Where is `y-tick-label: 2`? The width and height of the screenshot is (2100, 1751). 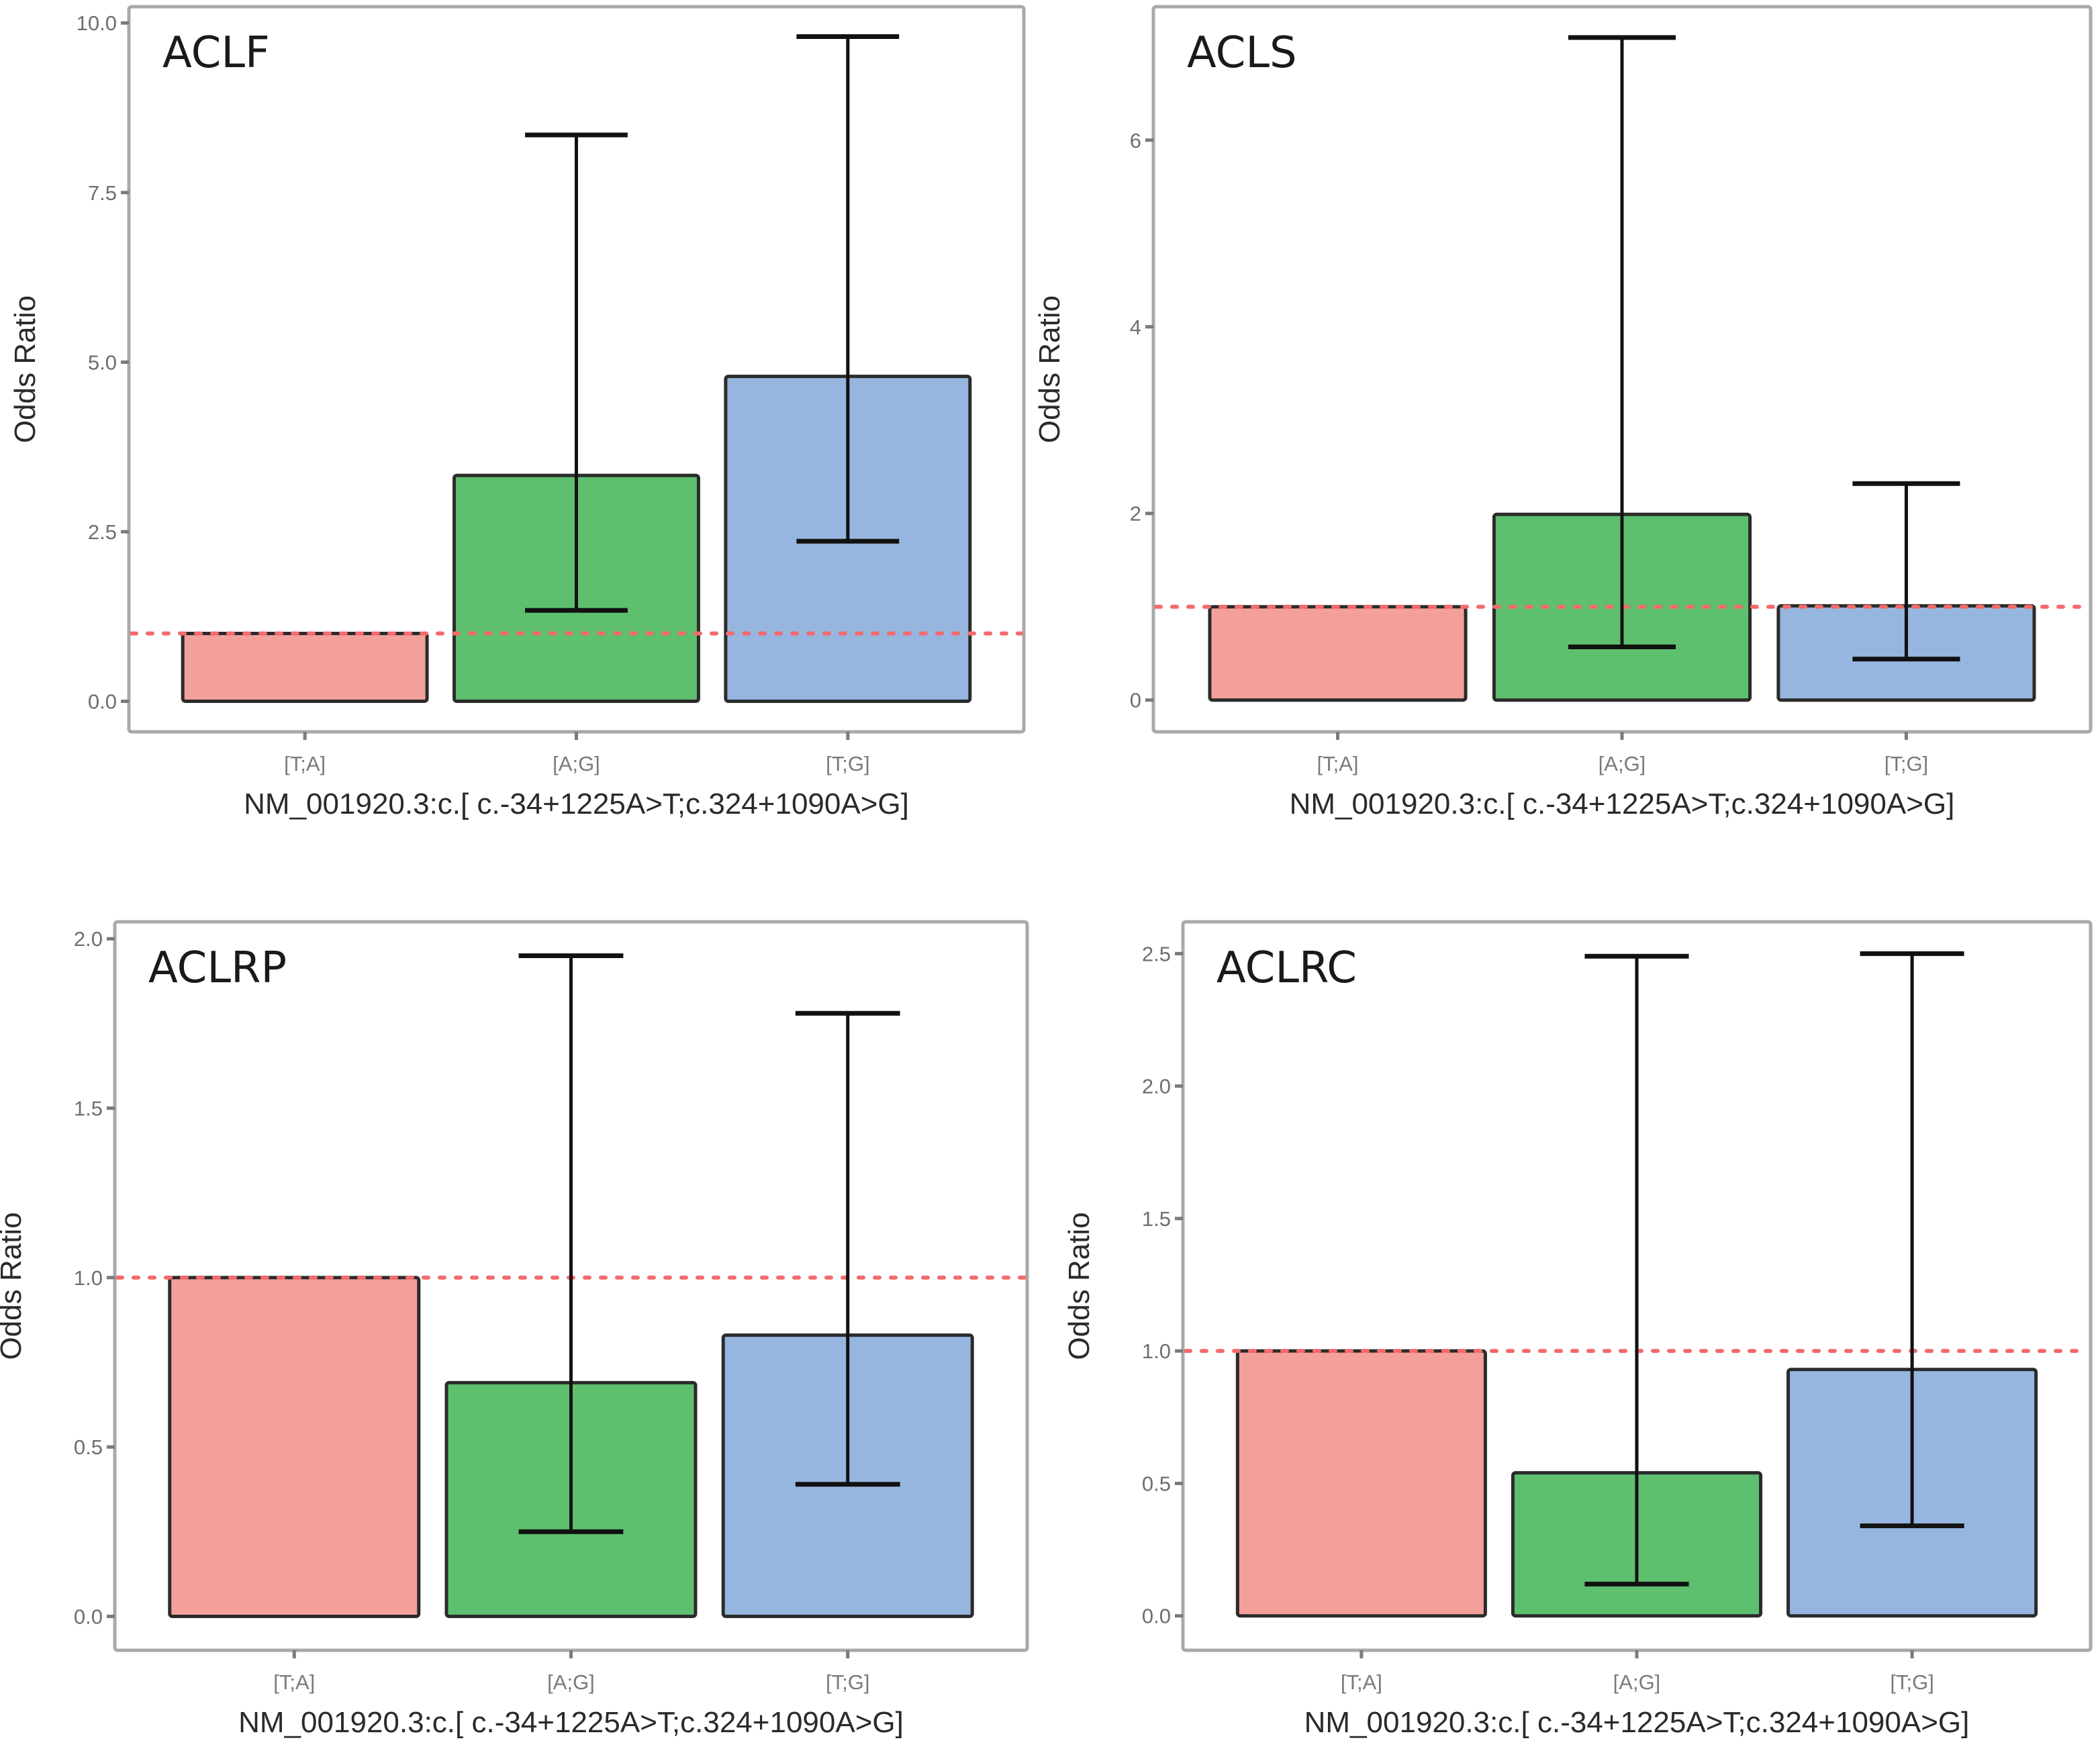
y-tick-label: 2 is located at coordinates (1135, 514).